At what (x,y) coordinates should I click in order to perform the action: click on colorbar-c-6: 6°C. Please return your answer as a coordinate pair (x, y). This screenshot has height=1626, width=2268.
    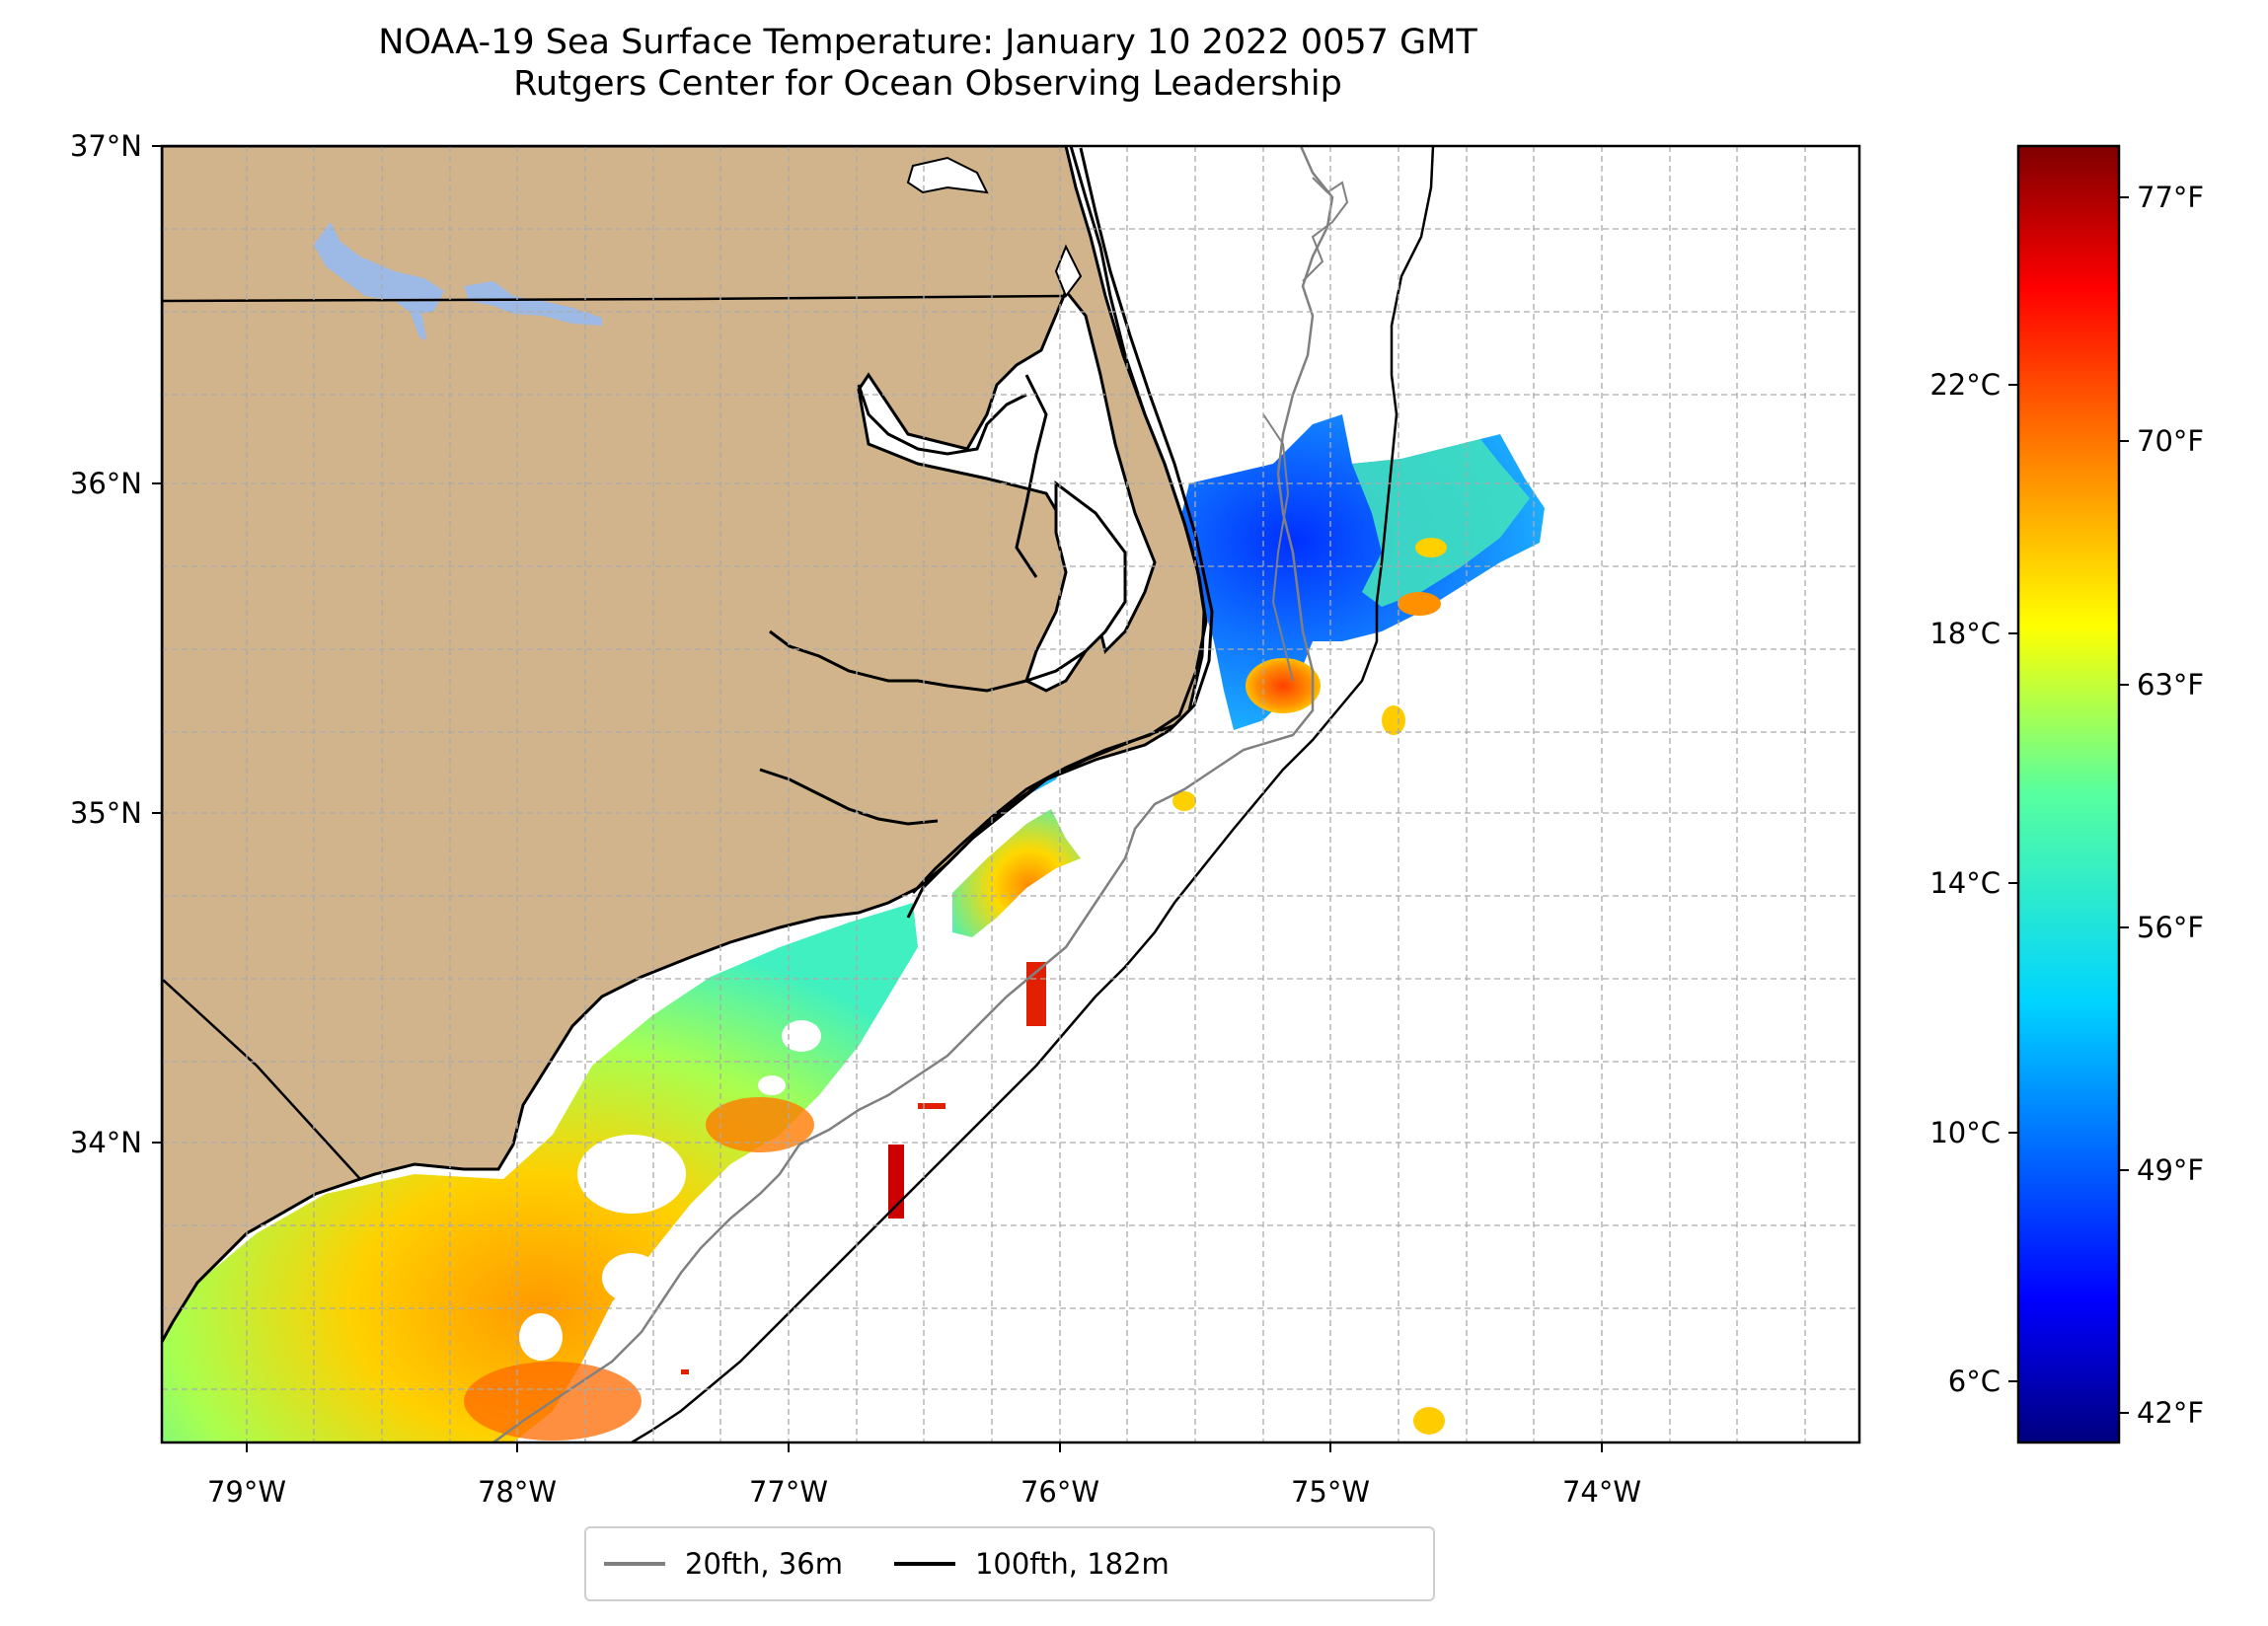
    Looking at the image, I should click on (1975, 1381).